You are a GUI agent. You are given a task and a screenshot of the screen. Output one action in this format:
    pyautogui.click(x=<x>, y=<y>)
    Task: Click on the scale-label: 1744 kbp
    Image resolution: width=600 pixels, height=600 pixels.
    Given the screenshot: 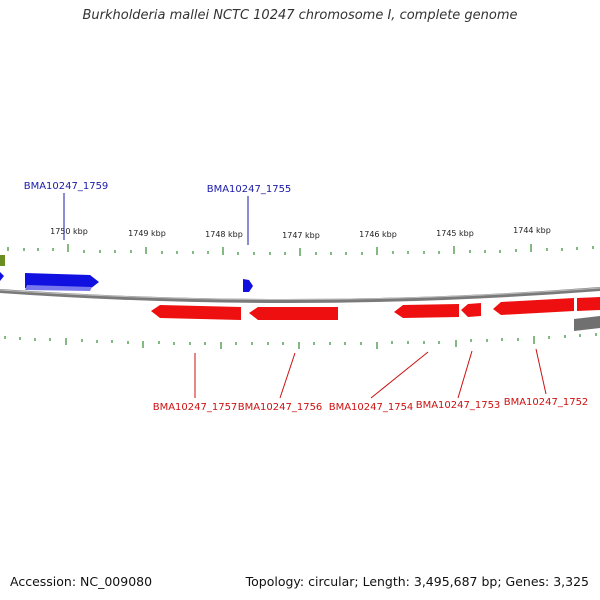 What is the action you would take?
    pyautogui.click(x=532, y=230)
    